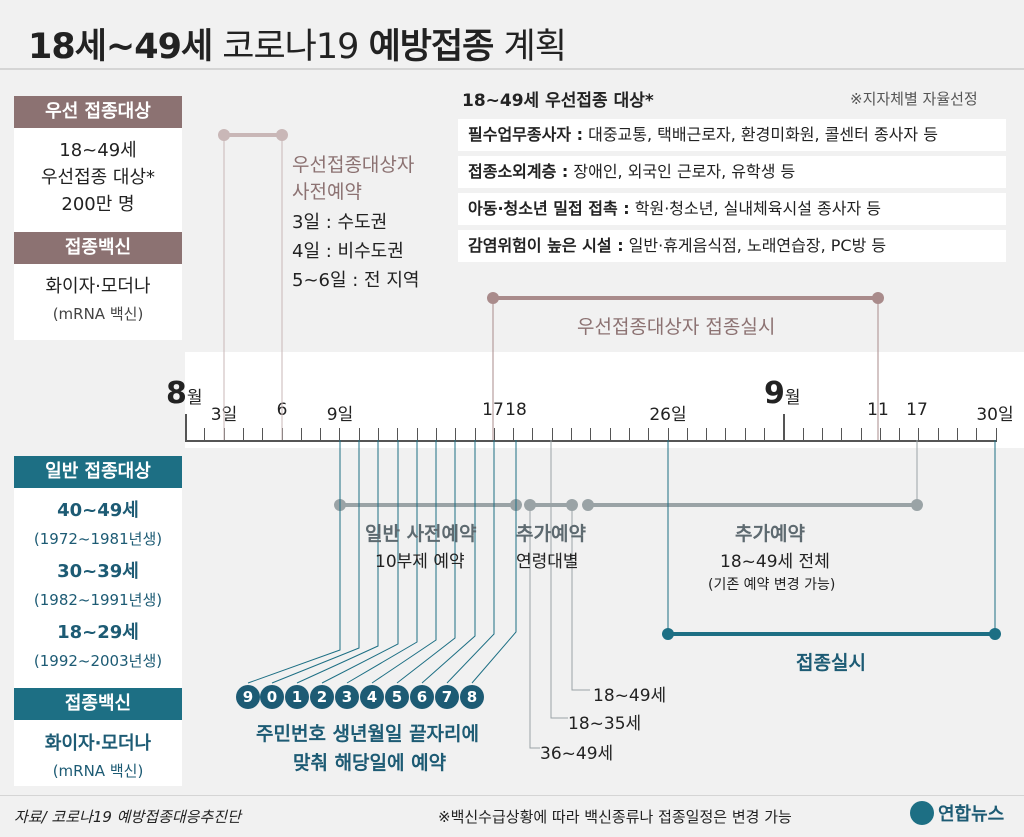 The image size is (1024, 837). I want to click on general-group-years: (1992~2003년생), so click(98, 661).